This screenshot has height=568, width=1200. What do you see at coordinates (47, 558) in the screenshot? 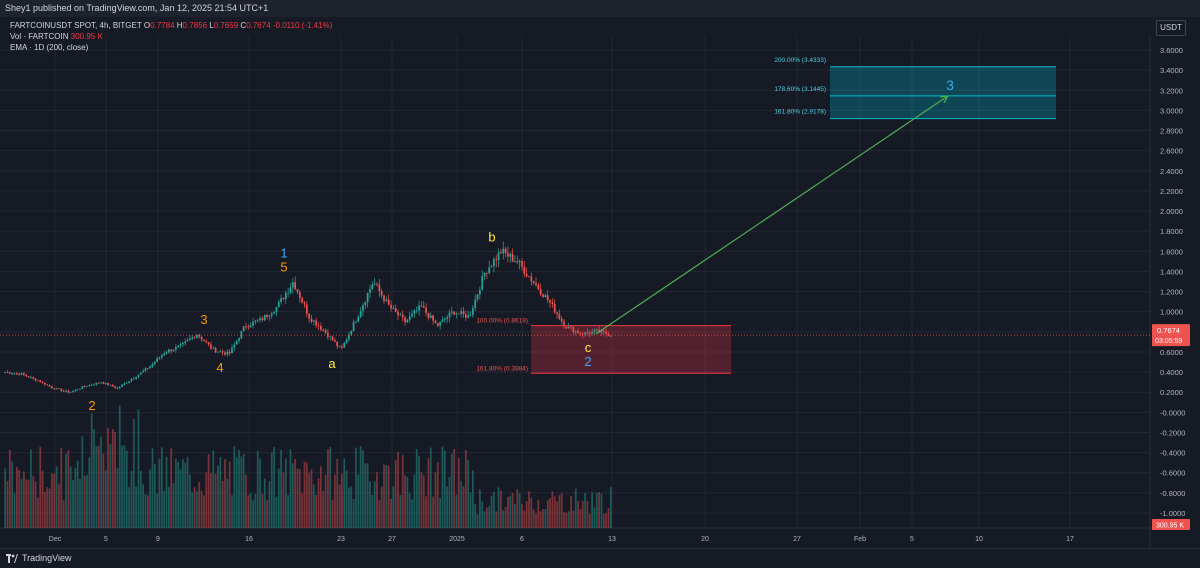
I see `footer-brand: TradingView` at bounding box center [47, 558].